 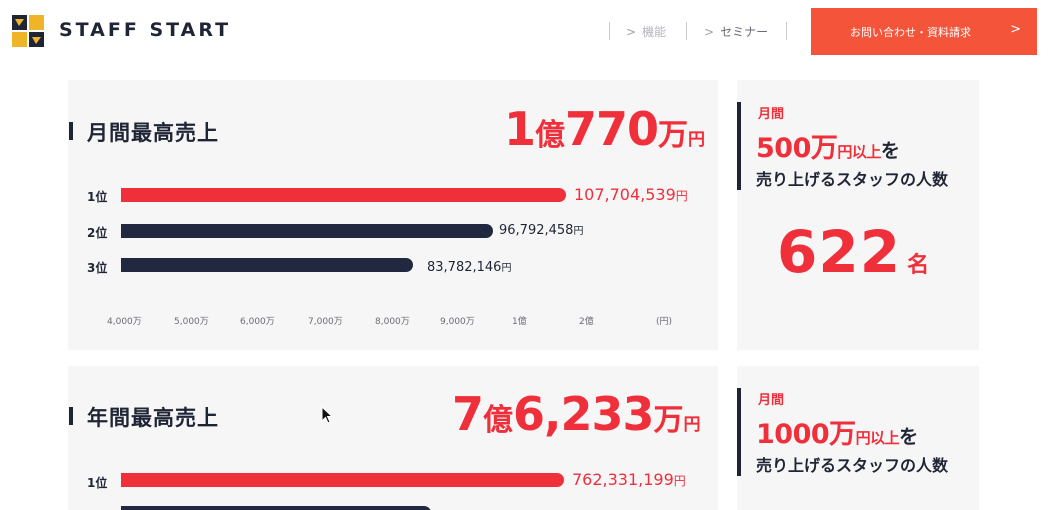 I want to click on axis-unit: (円), so click(x=664, y=322).